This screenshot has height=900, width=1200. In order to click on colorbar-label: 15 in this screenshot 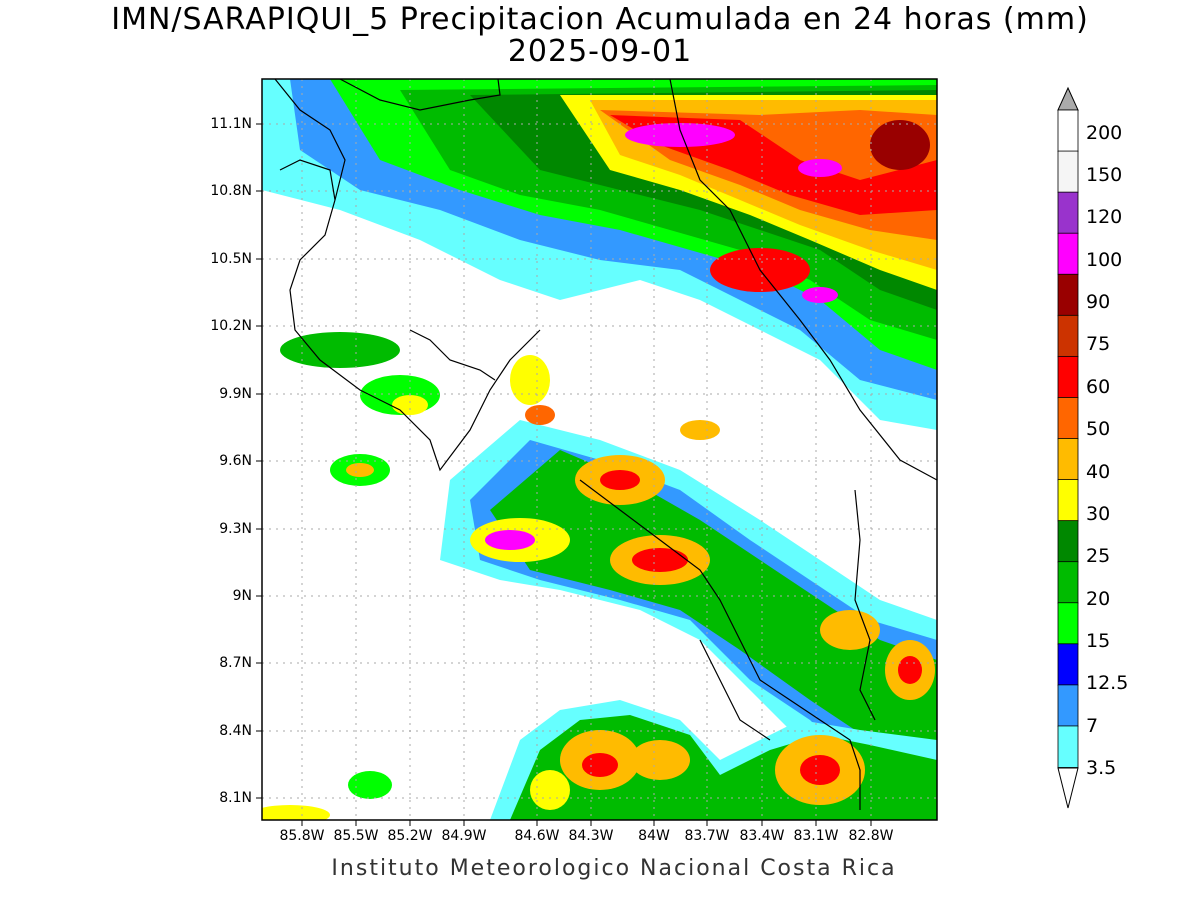, I will do `click(1098, 641)`.